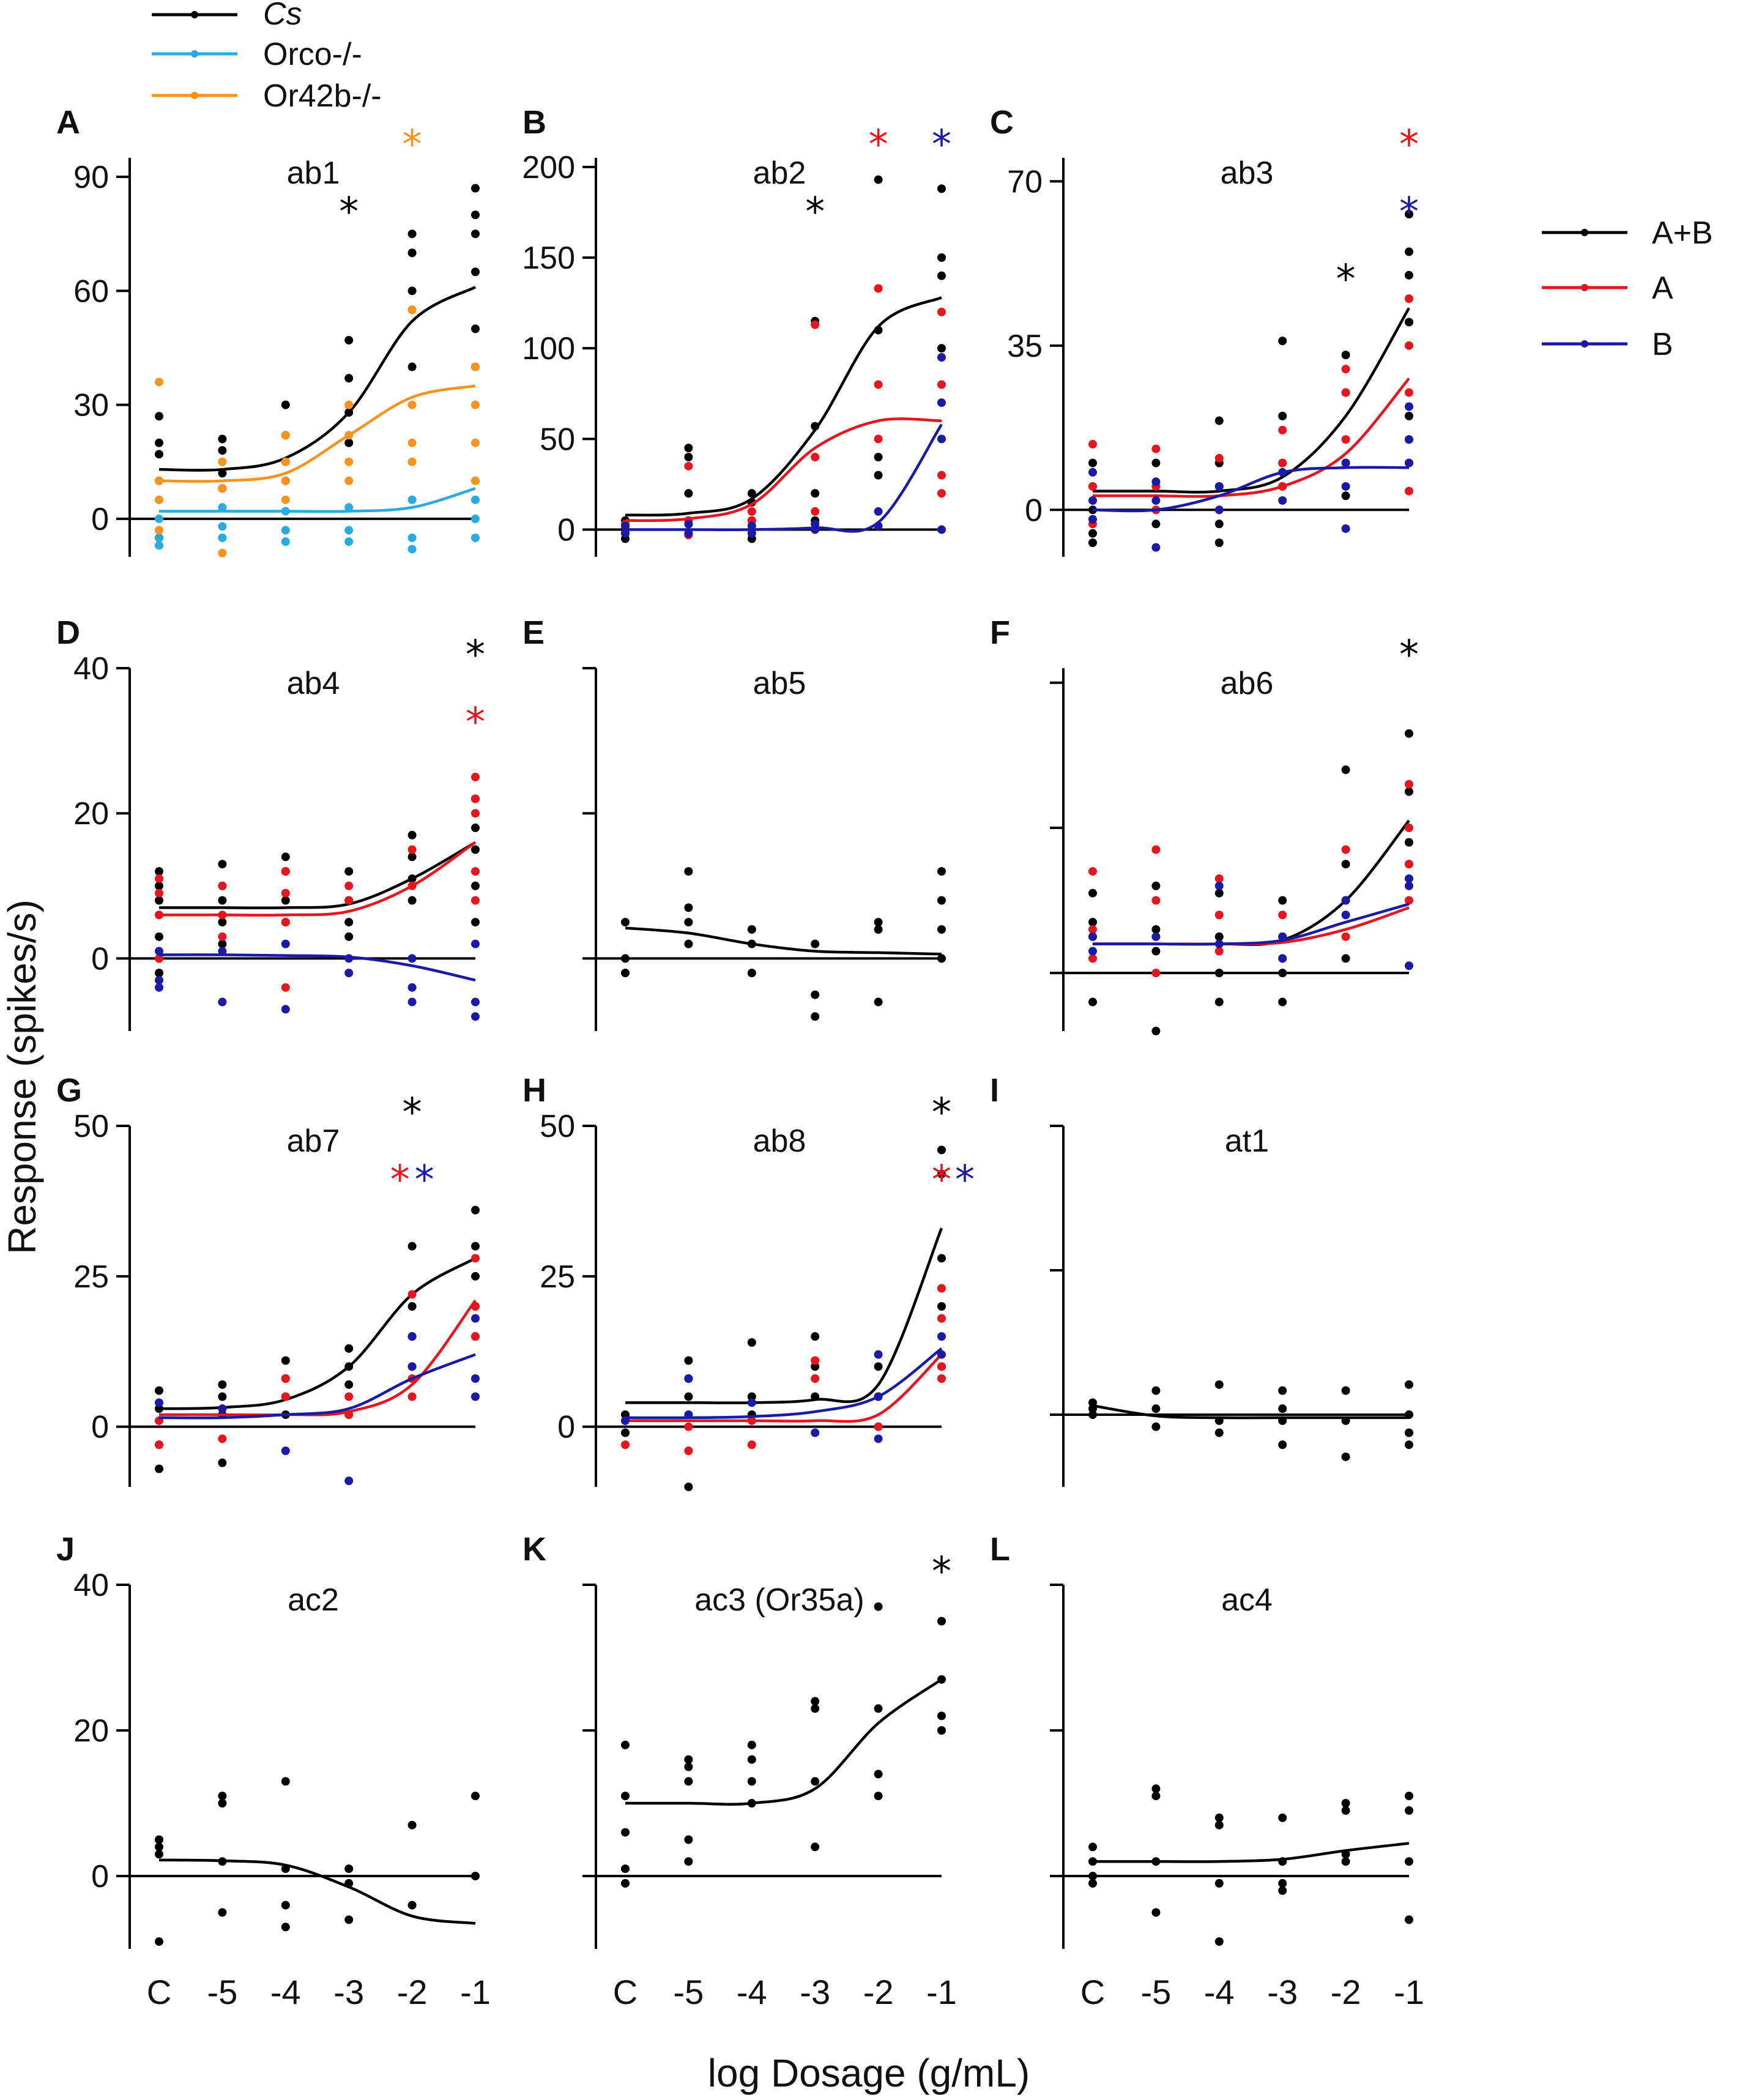  I want to click on panel-letter: J, so click(65, 1549).